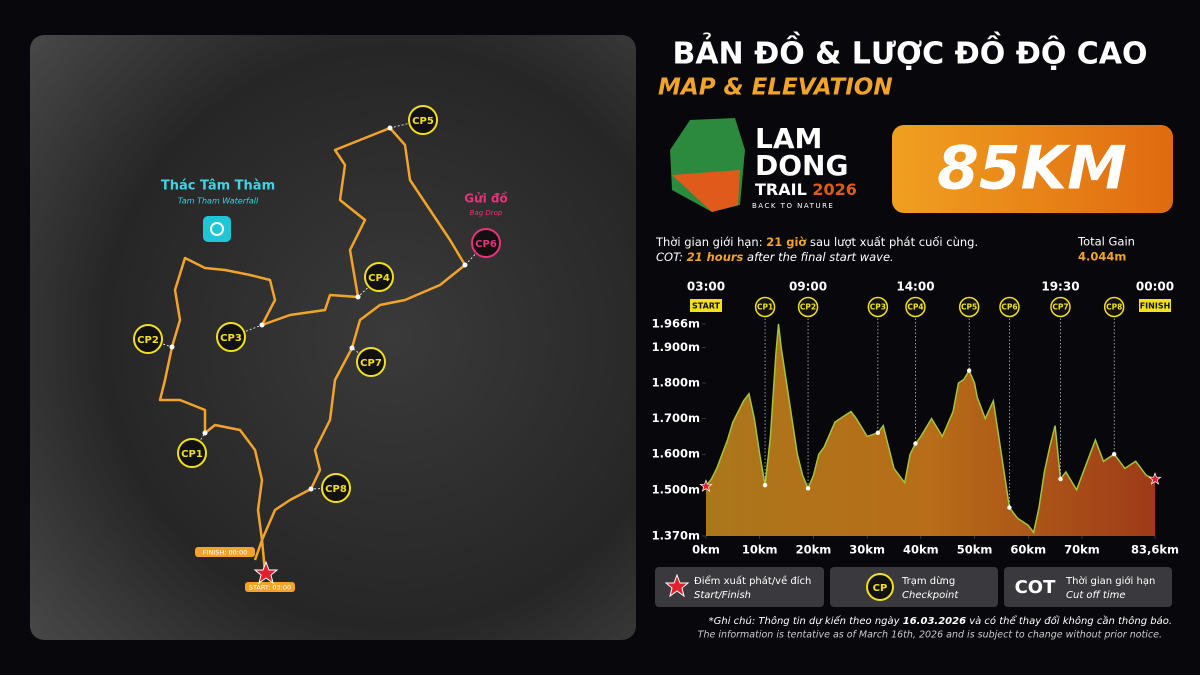  I want to click on legend-subtitle: Checkpoint, so click(930, 595).